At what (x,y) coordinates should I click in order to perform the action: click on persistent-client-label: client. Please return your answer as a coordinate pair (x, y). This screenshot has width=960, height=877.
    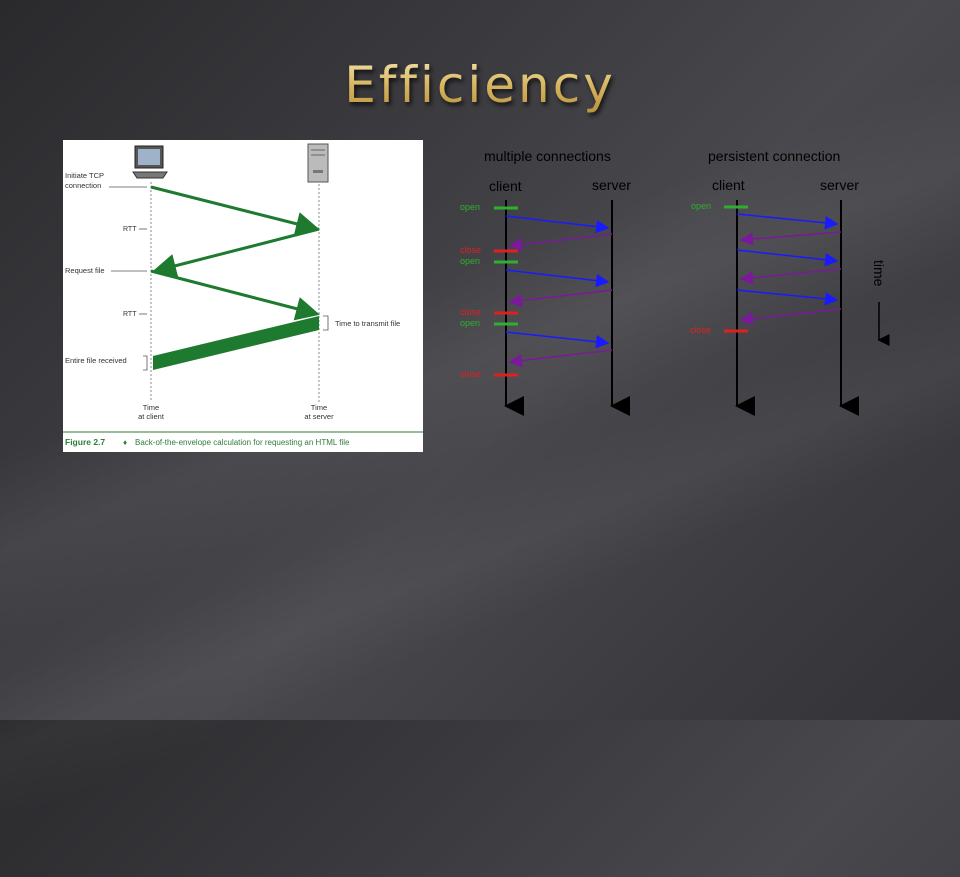
    Looking at the image, I should click on (728, 185).